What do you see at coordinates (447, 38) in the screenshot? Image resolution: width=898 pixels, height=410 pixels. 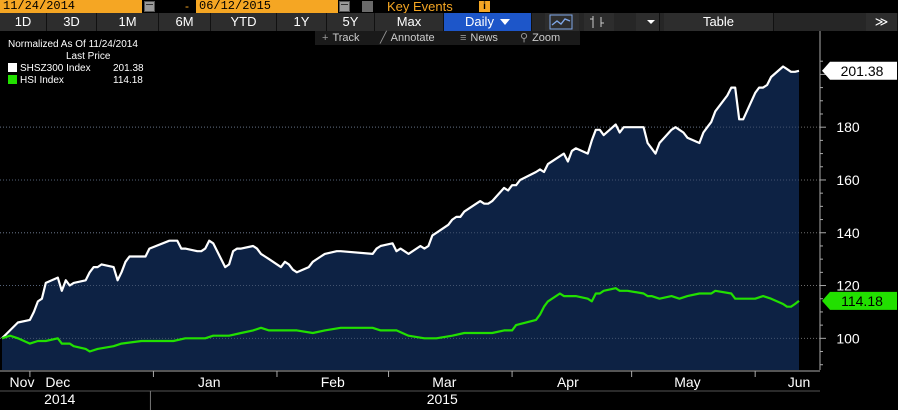 I see `chart-tools-bar` at bounding box center [447, 38].